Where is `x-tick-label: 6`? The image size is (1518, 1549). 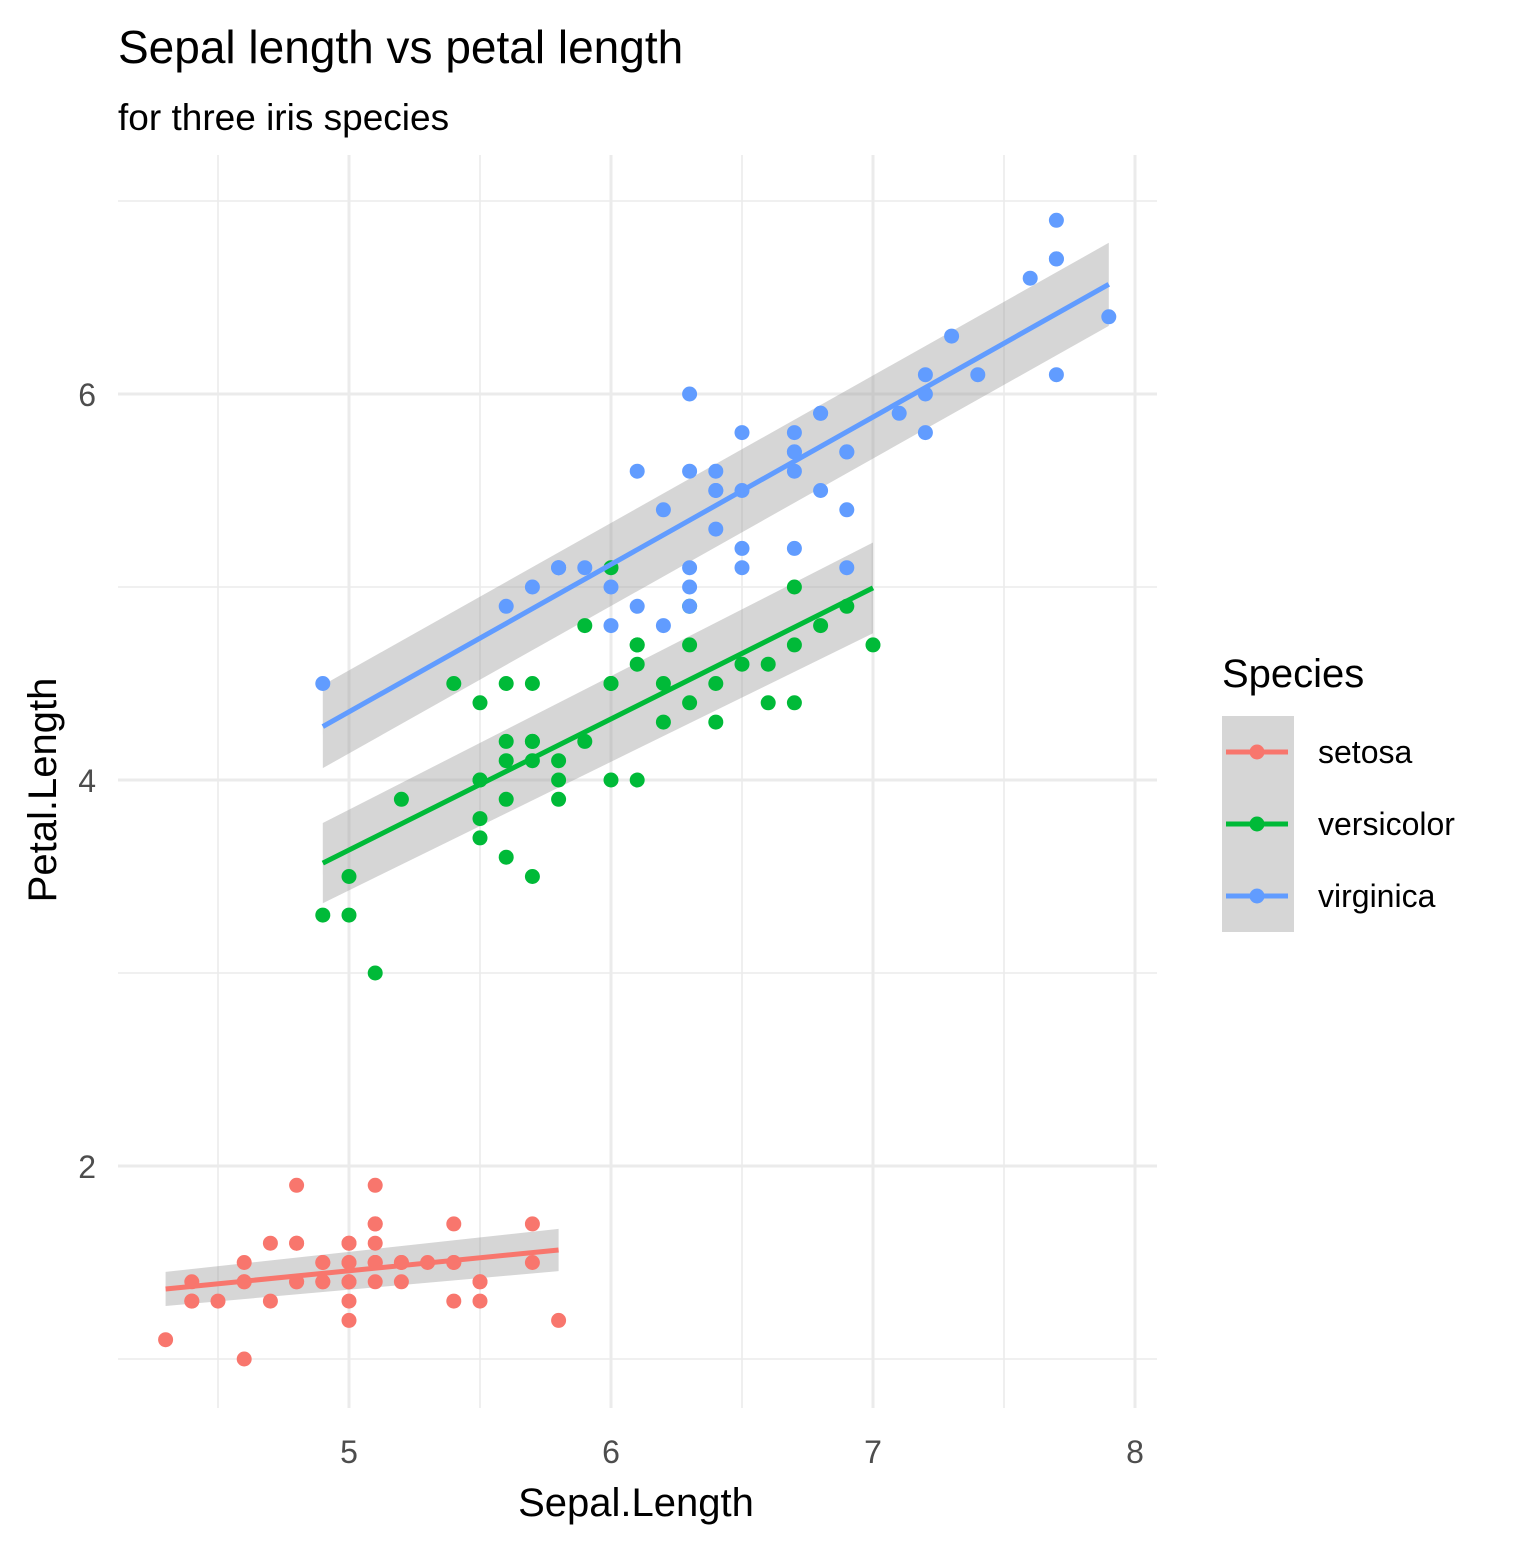
x-tick-label: 6 is located at coordinates (611, 1452).